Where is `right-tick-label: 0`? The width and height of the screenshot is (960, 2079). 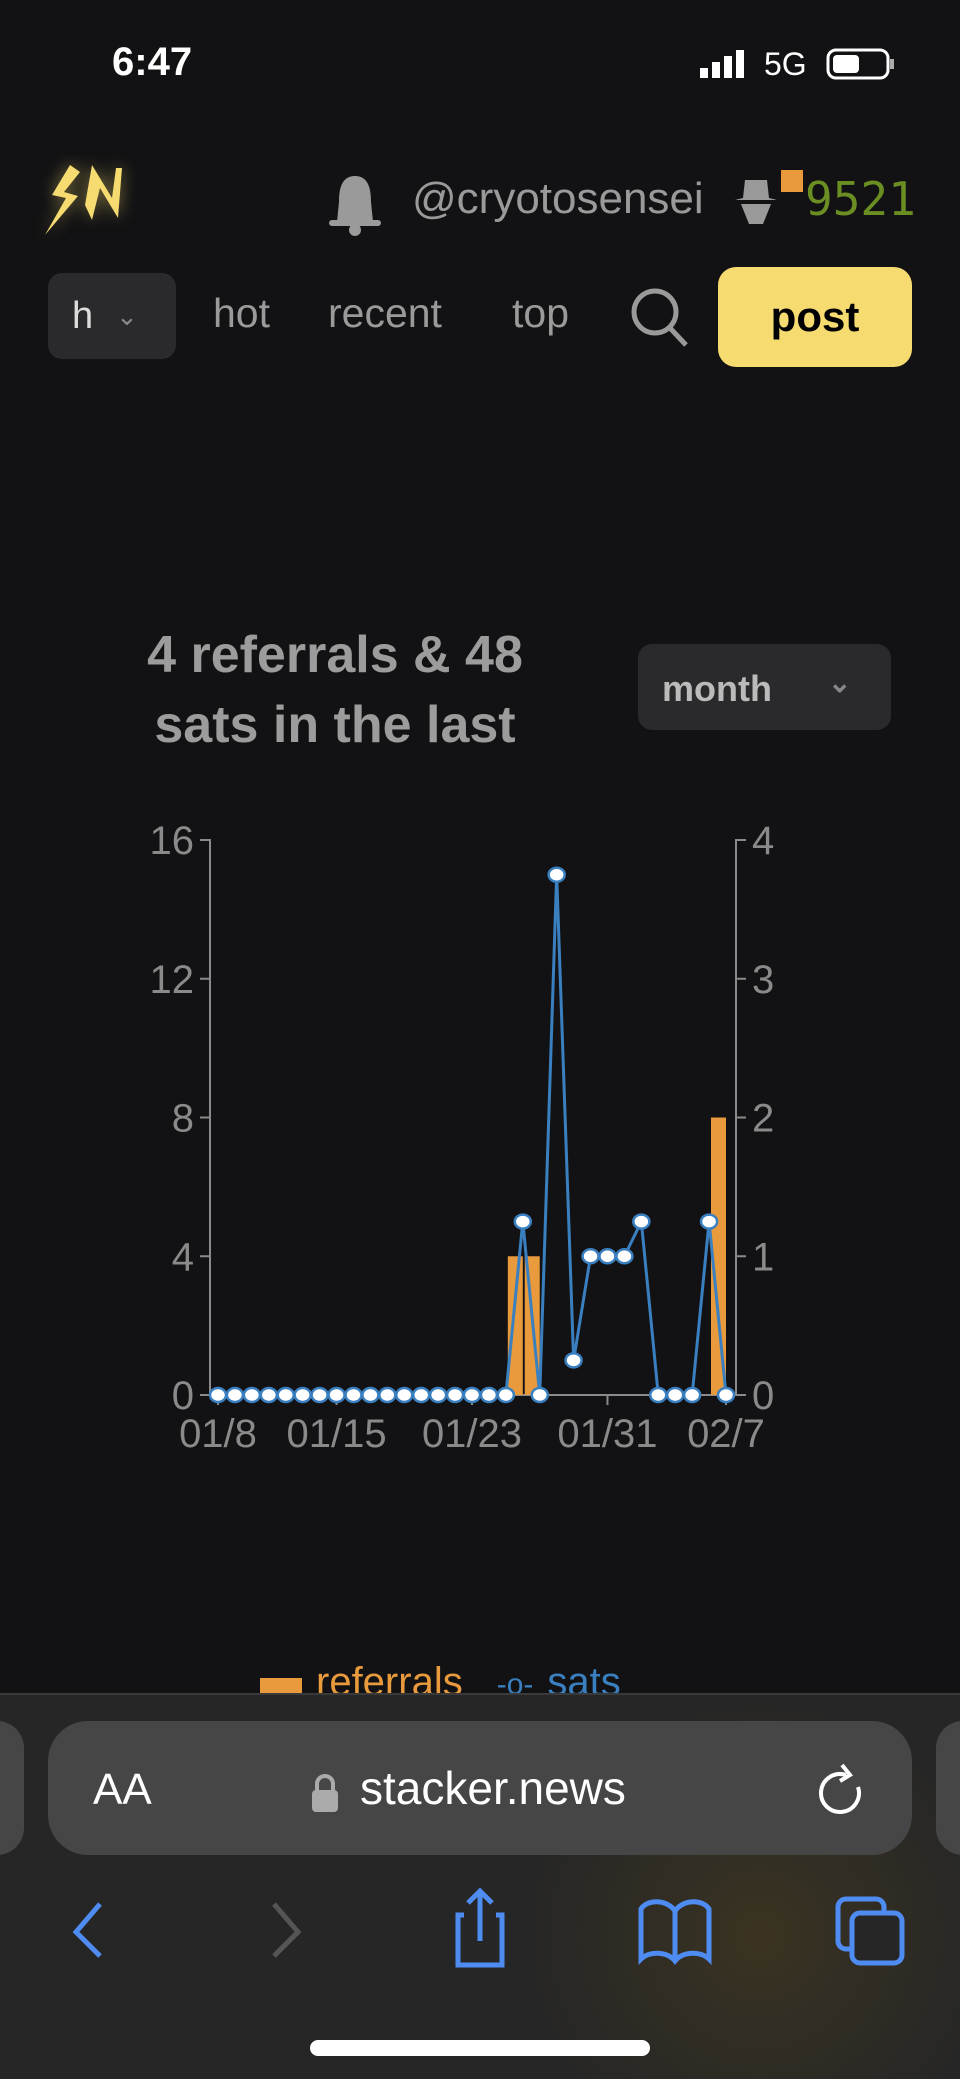
right-tick-label: 0 is located at coordinates (763, 1396).